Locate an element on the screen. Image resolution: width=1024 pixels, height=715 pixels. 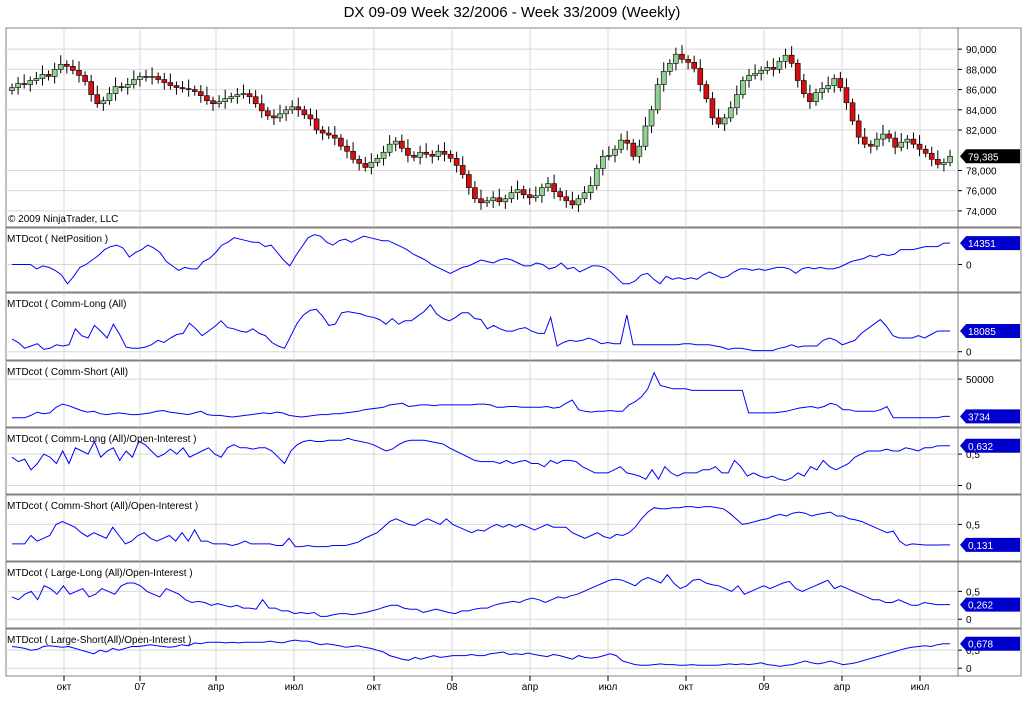
panel-6-last-value: 0,262 is located at coordinates (980, 606).